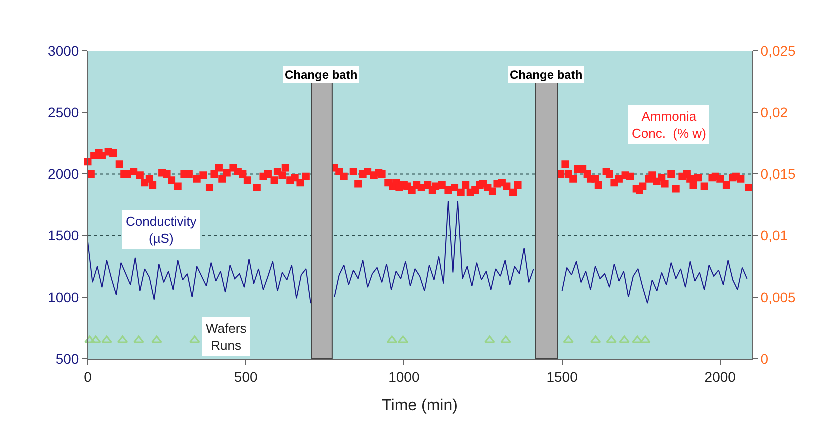 This screenshot has width=823, height=441. I want to click on y-tick-label: 1500, so click(64, 236).